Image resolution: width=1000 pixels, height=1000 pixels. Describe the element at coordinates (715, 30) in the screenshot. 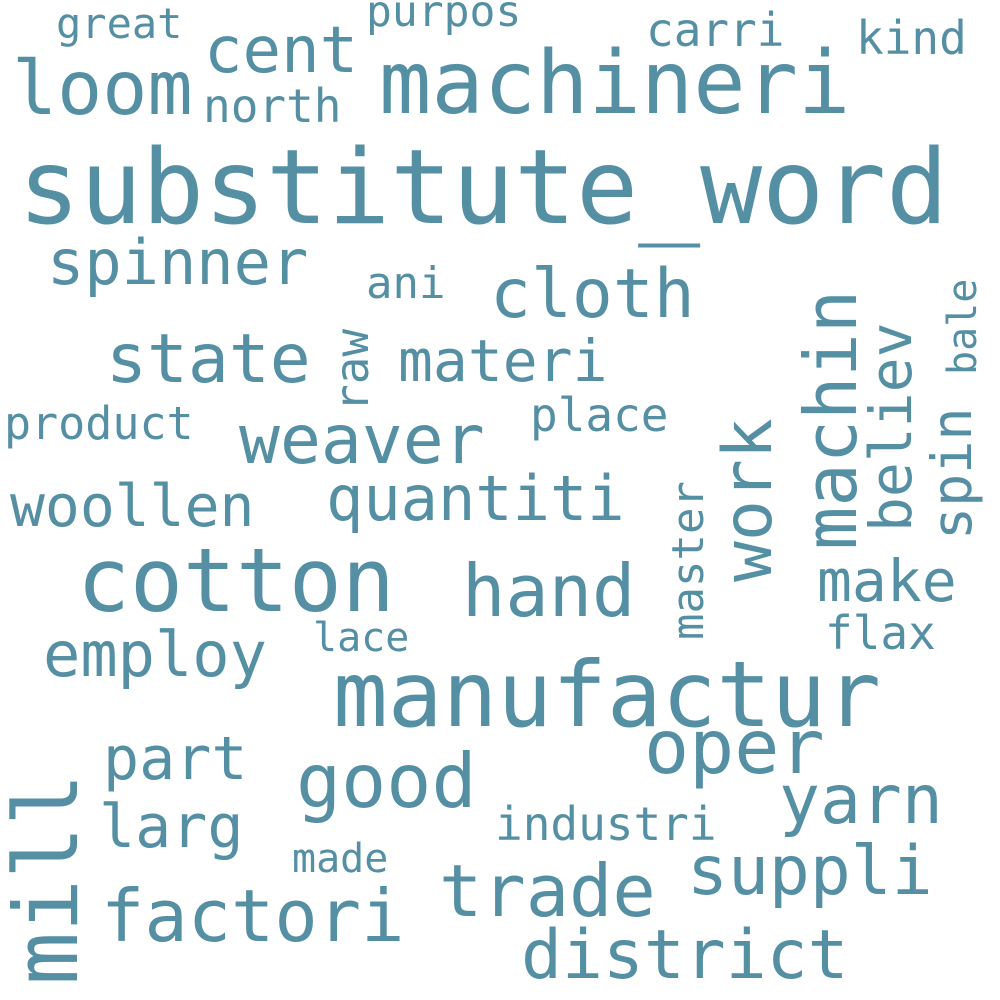

I see `word-carri: carri` at that location.